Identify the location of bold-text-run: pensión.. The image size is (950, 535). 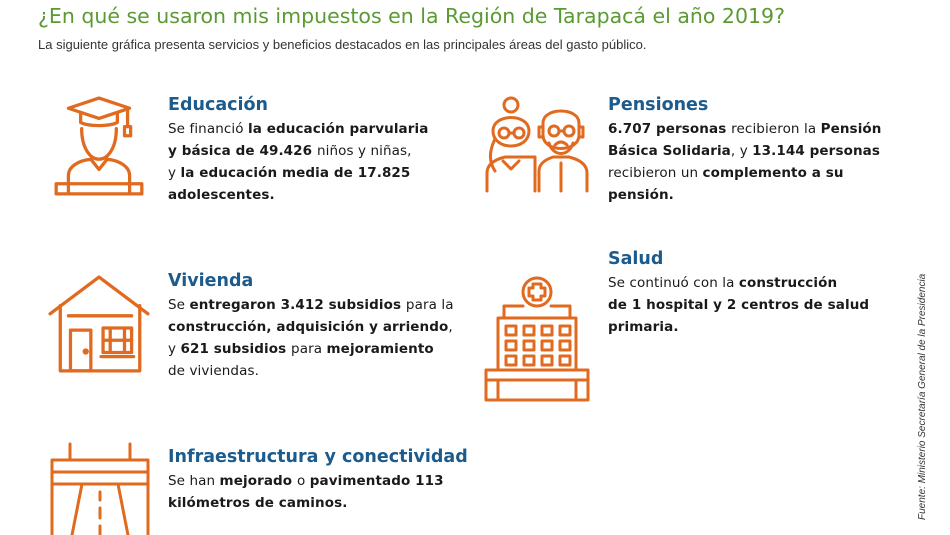
(641, 195).